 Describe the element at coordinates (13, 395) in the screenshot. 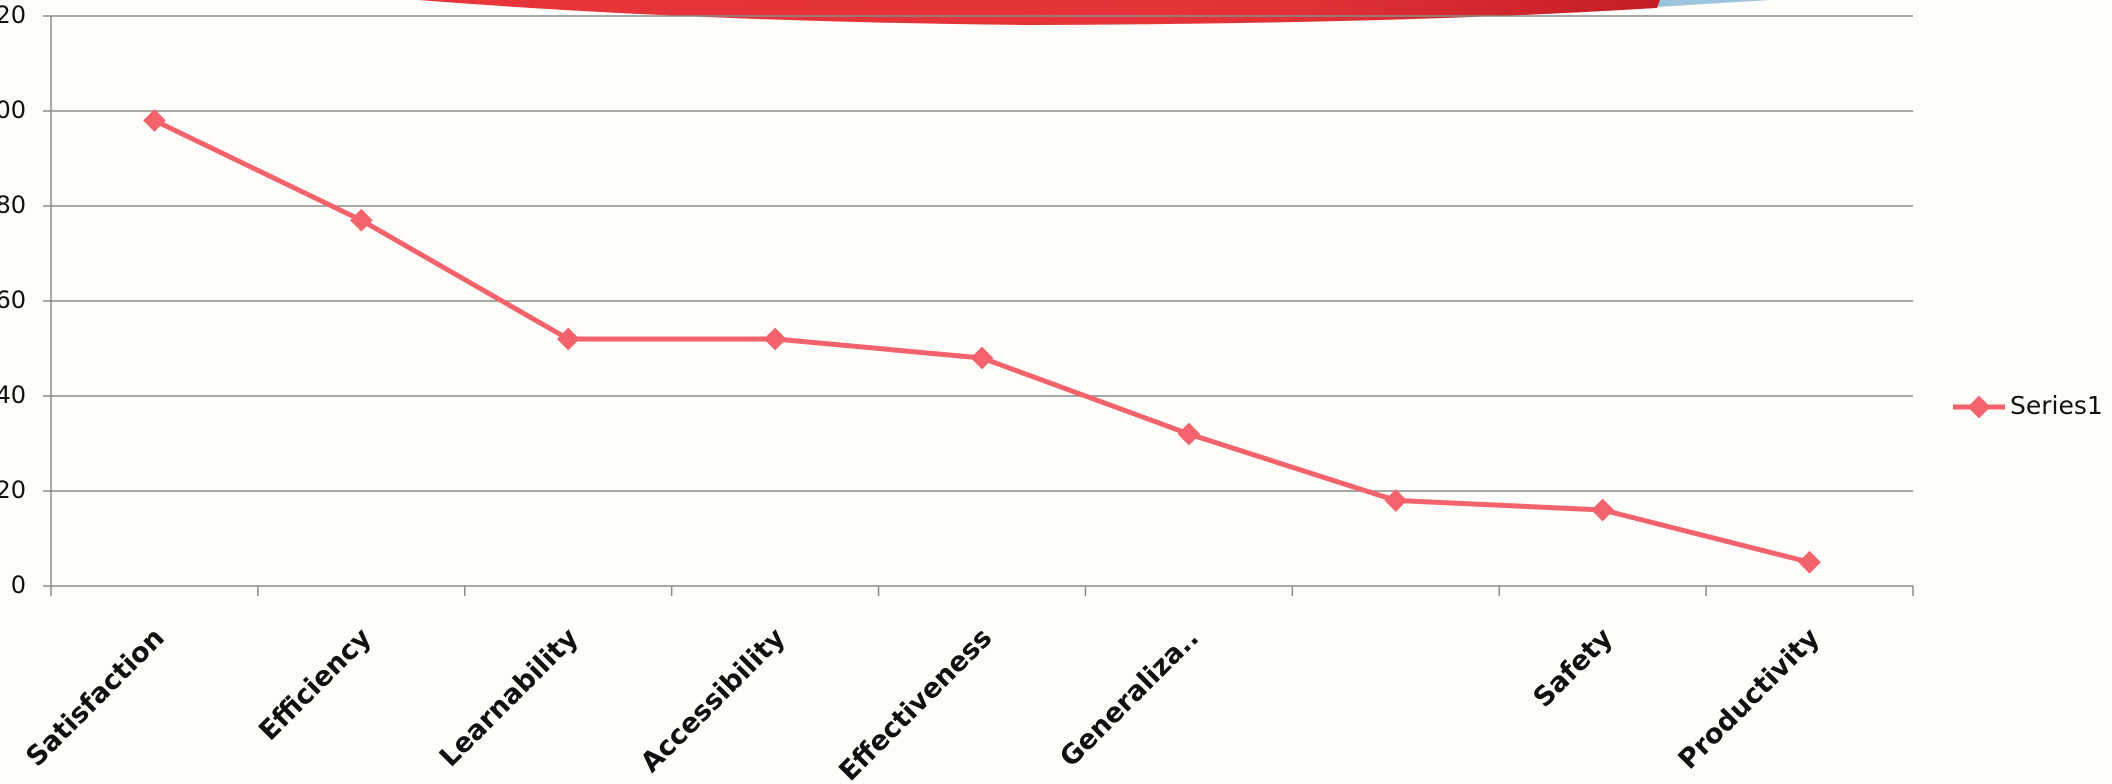

I see `y-tick-label: 40` at that location.